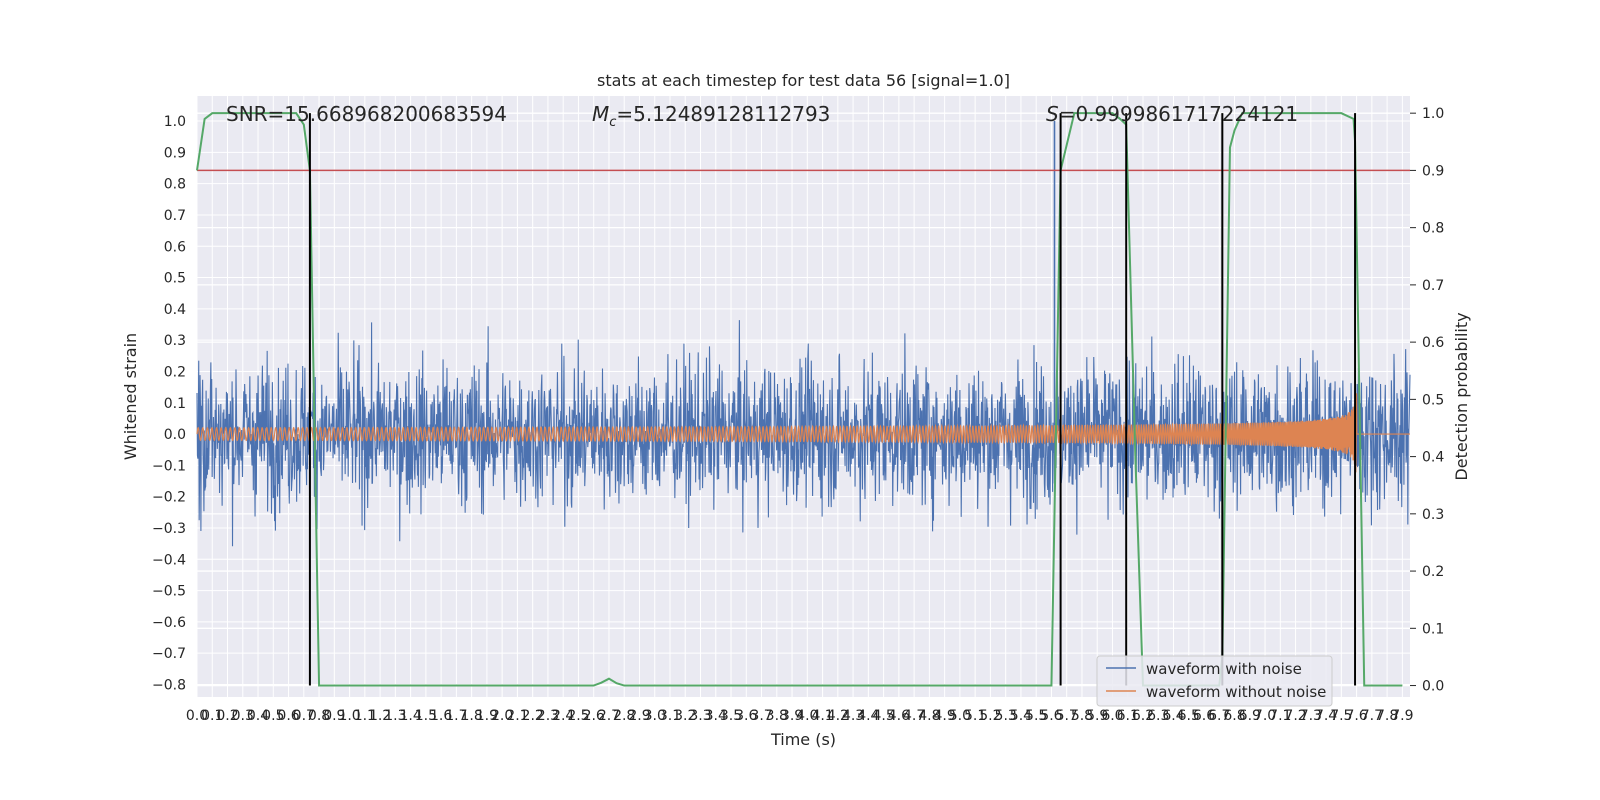 The height and width of the screenshot is (800, 1600). What do you see at coordinates (1433, 286) in the screenshot?
I see `y-right-tick-label: 0.7` at bounding box center [1433, 286].